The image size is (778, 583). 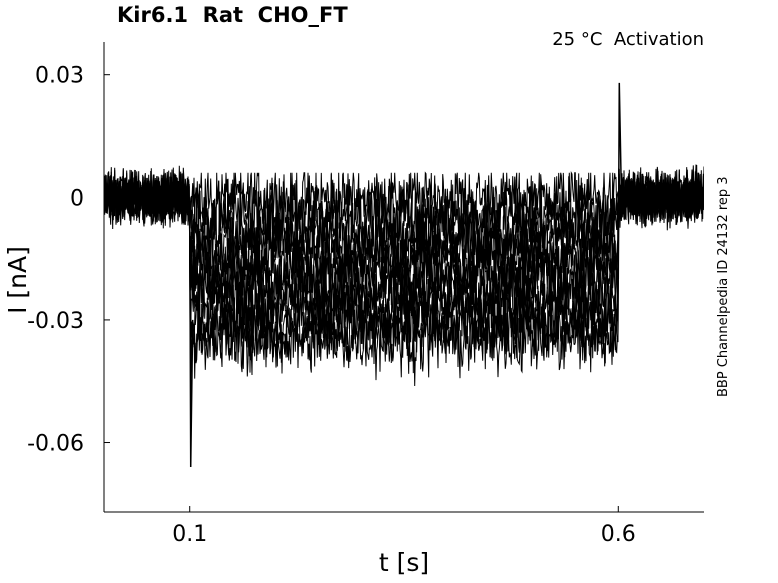 I want to click on temperature-annotation: 25 °C Activation, so click(x=628, y=39).